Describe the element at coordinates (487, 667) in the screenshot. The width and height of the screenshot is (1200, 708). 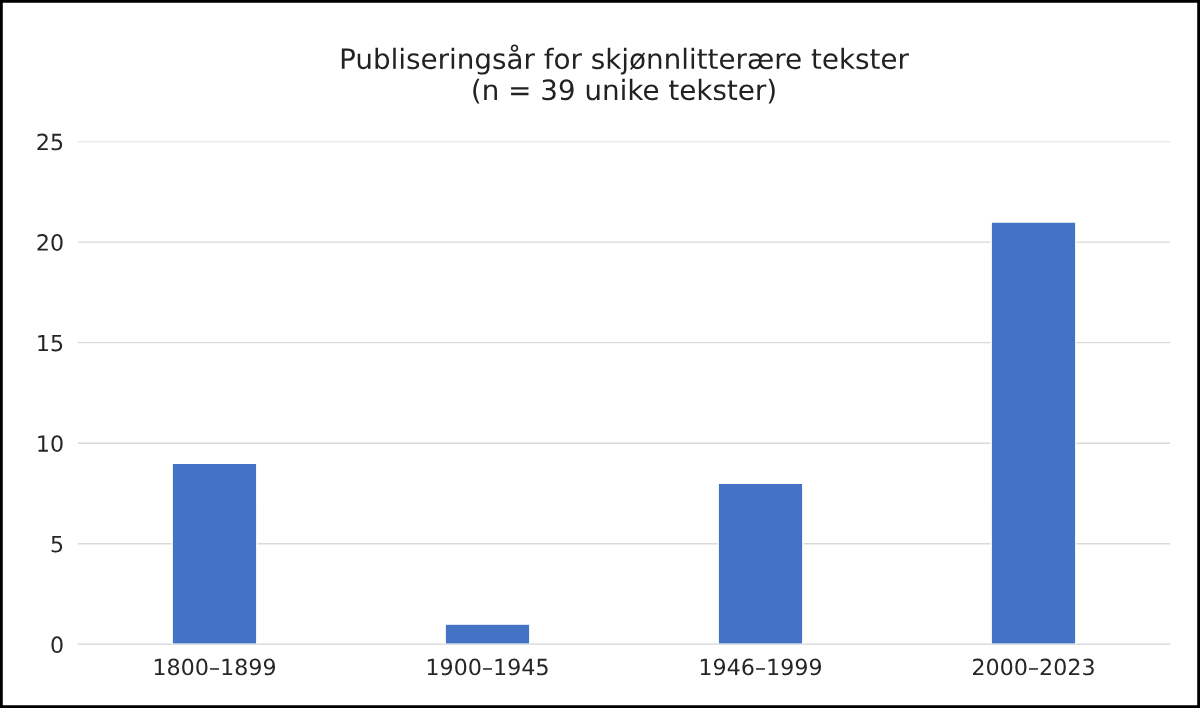
I see `x-tick-label: 1900–1945` at that location.